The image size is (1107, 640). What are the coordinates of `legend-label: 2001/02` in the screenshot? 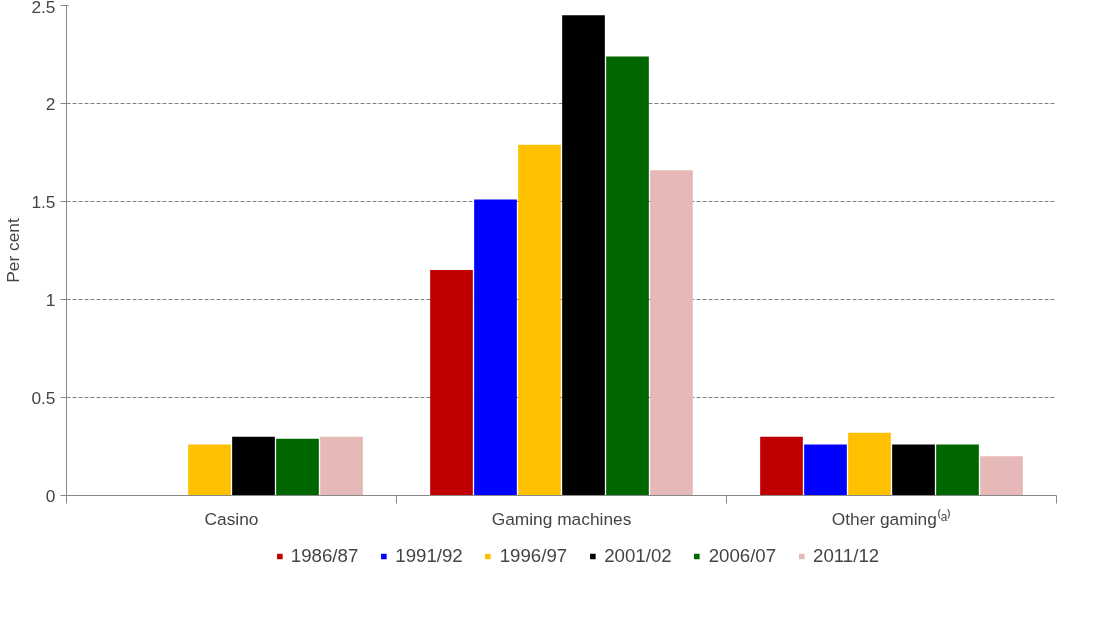 It's located at (638, 556).